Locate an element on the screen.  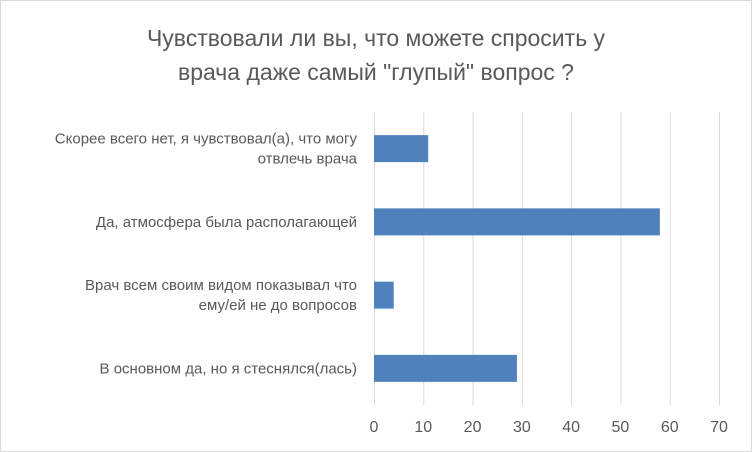
x-tick-label-2: 20 is located at coordinates (473, 427).